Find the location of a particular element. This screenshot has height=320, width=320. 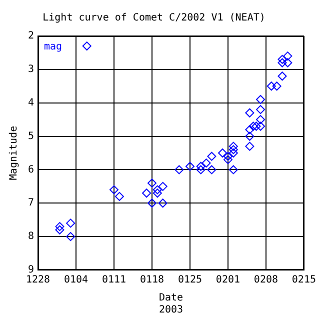

x-tick-label: 0111 is located at coordinates (114, 280).